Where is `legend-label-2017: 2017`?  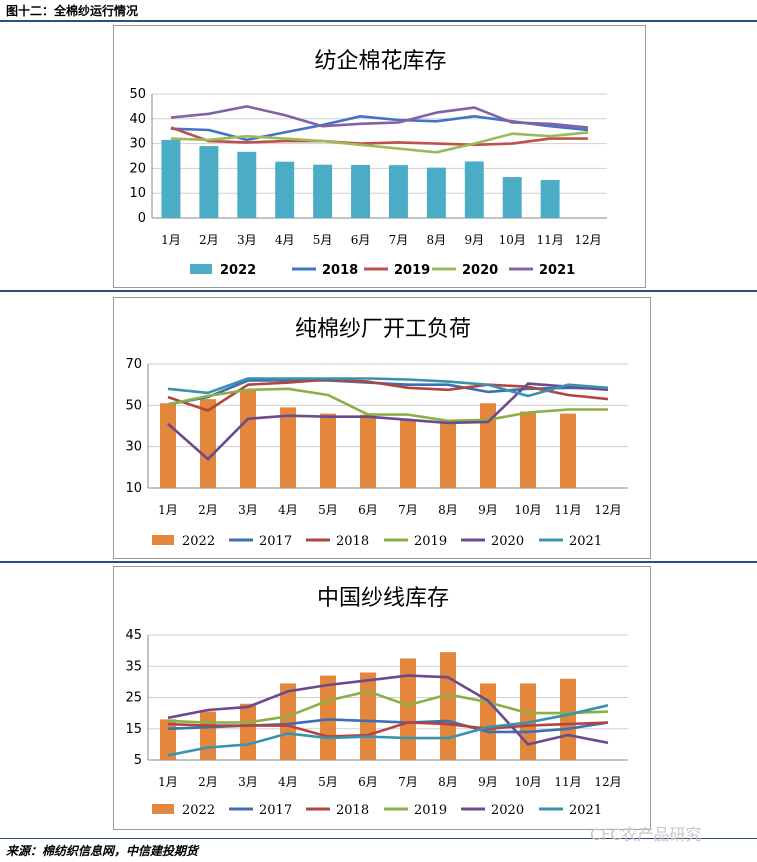 legend-label-2017: 2017 is located at coordinates (275, 810).